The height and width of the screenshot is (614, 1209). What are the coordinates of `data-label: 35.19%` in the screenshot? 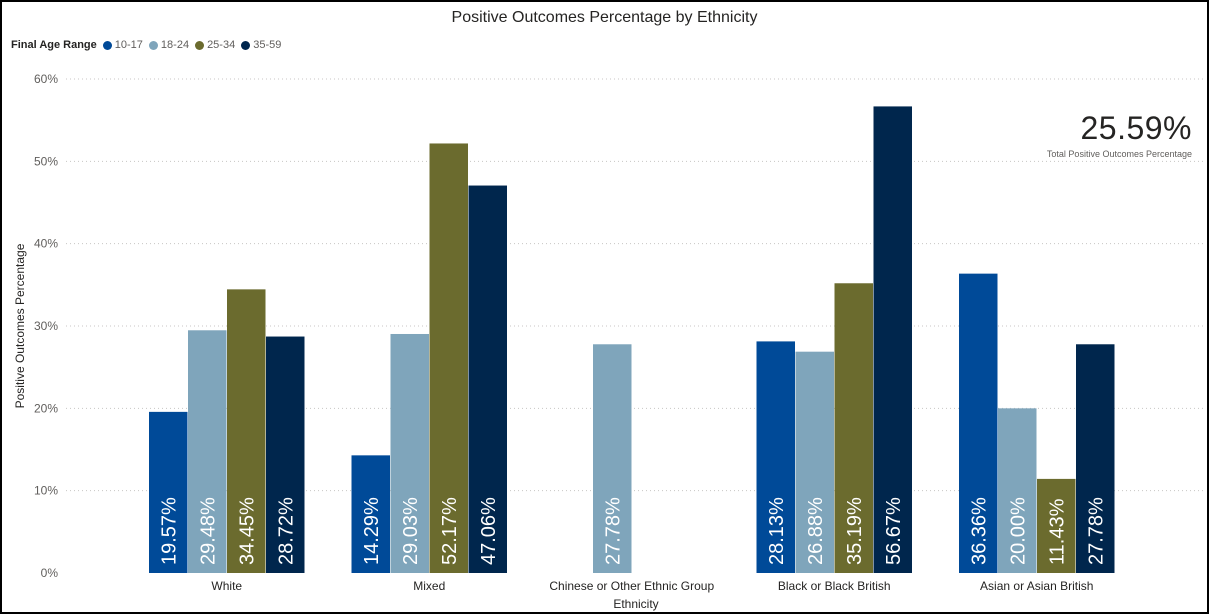 It's located at (855, 531).